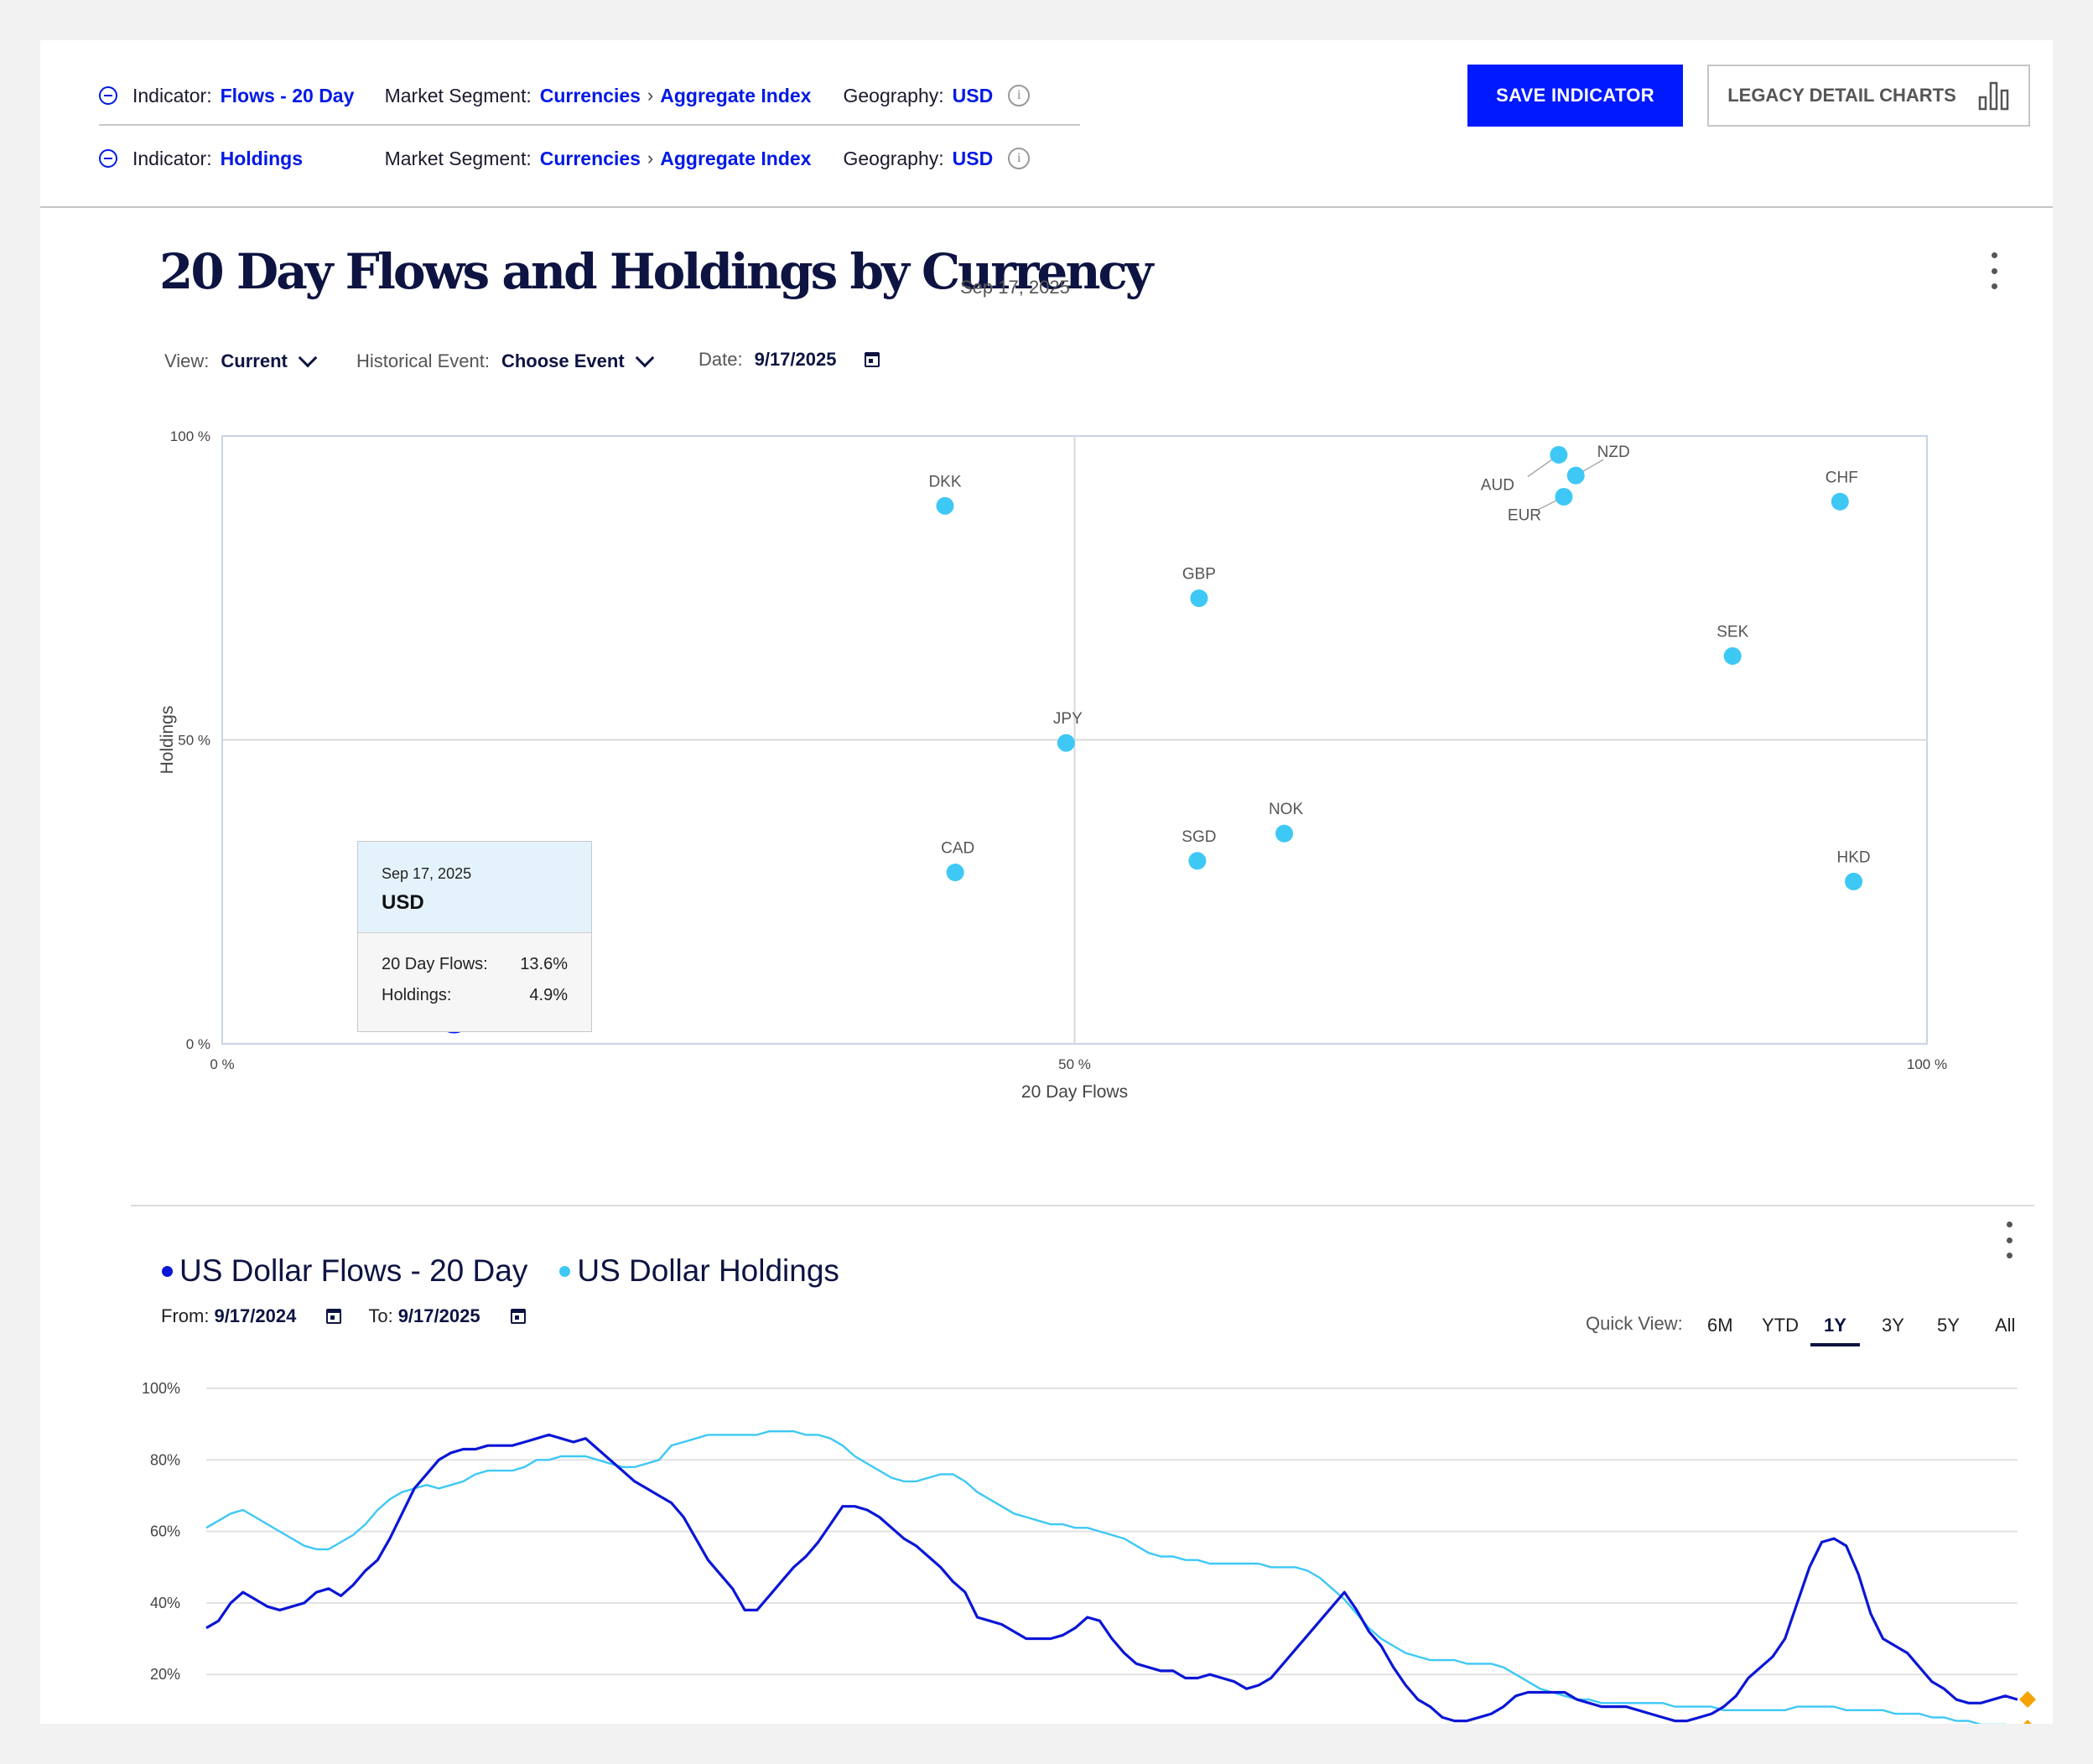 The width and height of the screenshot is (2093, 1764). I want to click on scatter-point-cad, so click(955, 873).